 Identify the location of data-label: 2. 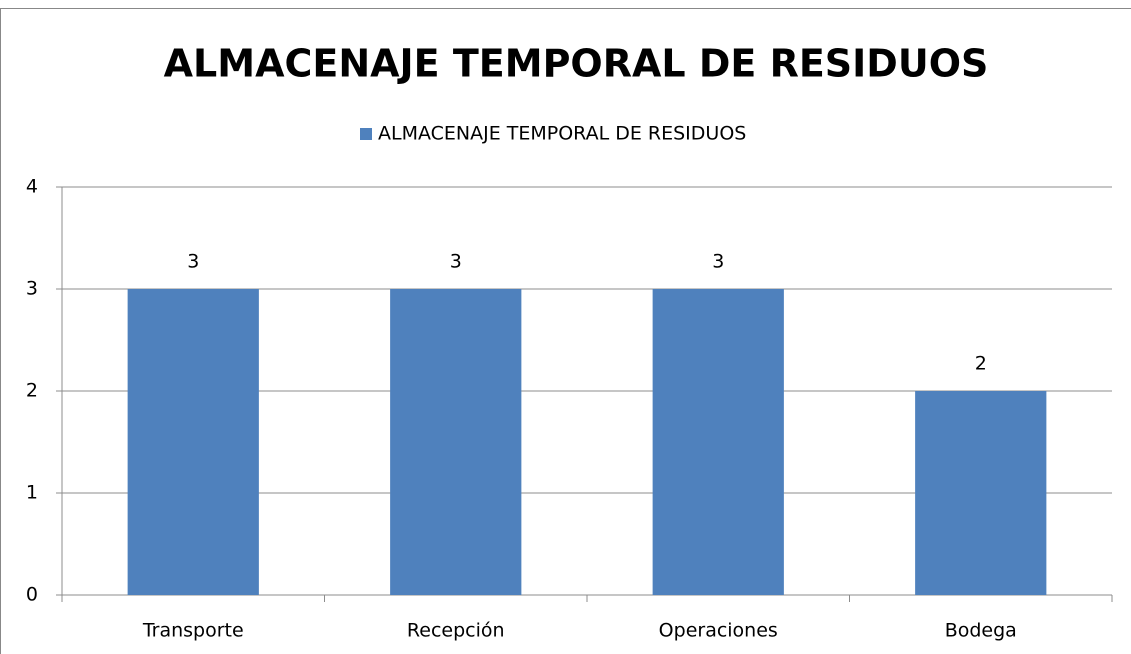
(981, 364).